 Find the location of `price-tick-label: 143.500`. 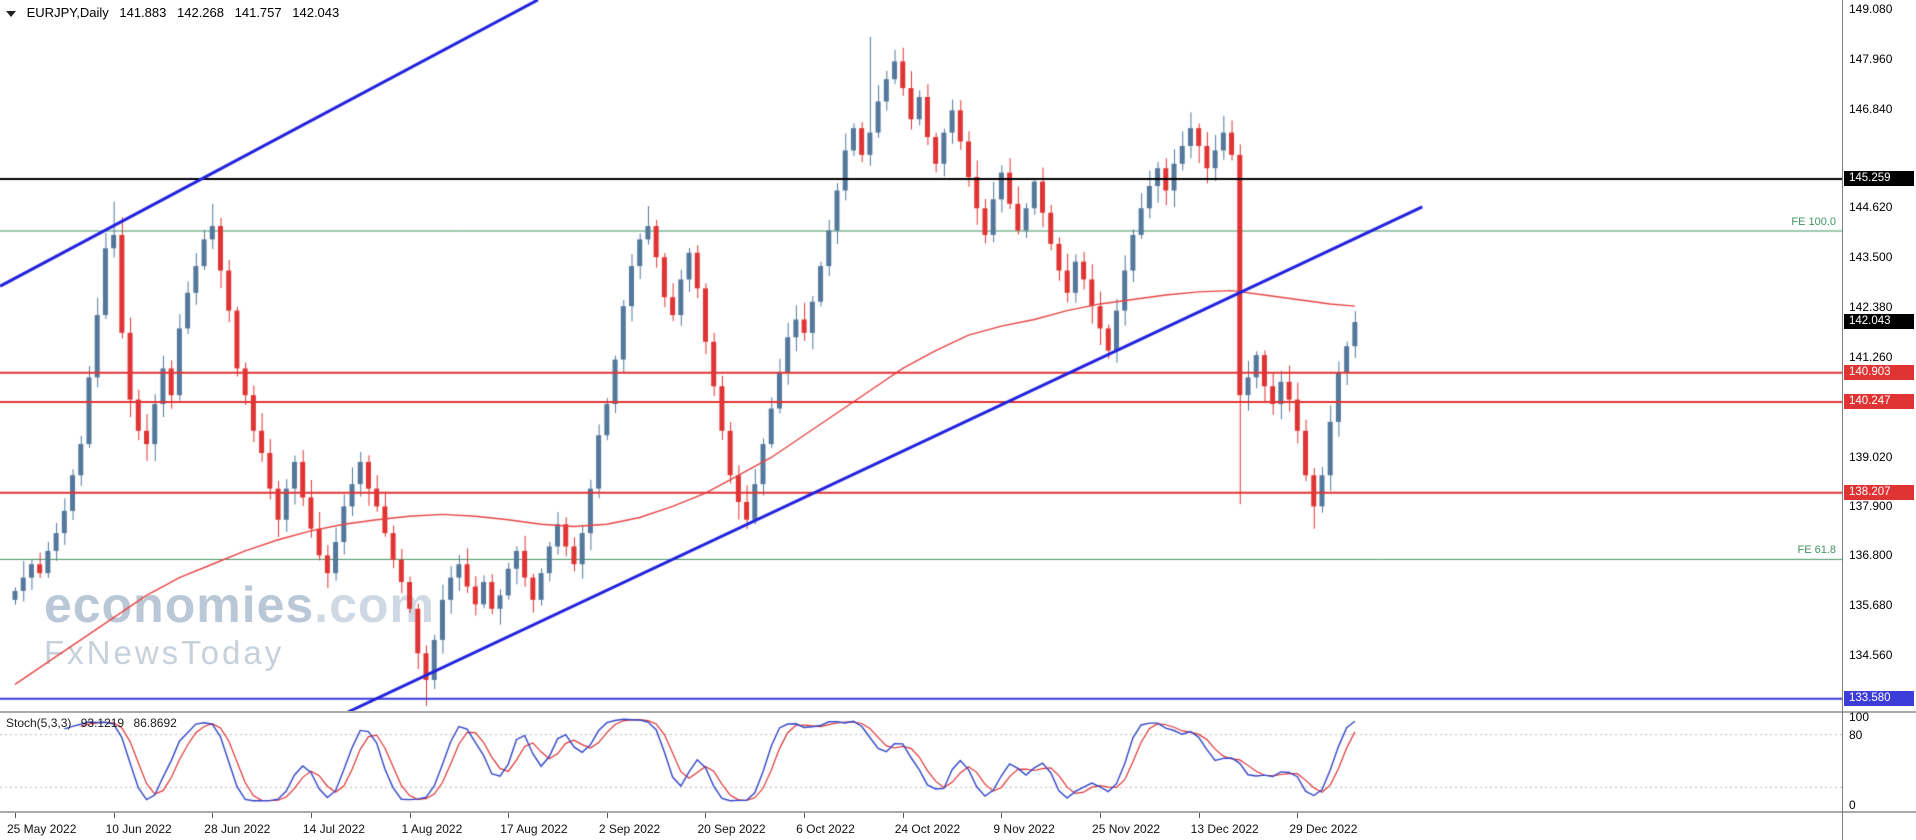

price-tick-label: 143.500 is located at coordinates (1871, 257).